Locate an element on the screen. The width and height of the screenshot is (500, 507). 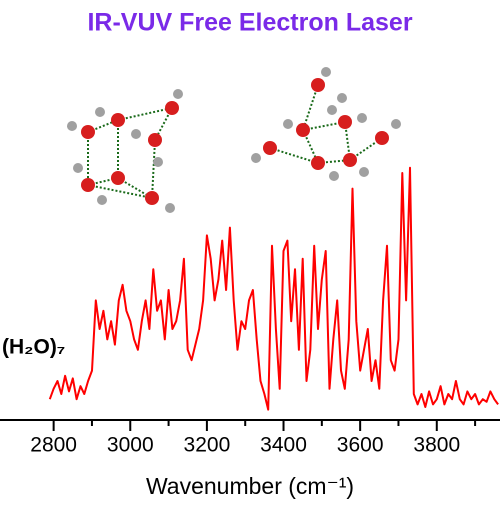
annotation: (H₂O)₇ is located at coordinates (33, 347).